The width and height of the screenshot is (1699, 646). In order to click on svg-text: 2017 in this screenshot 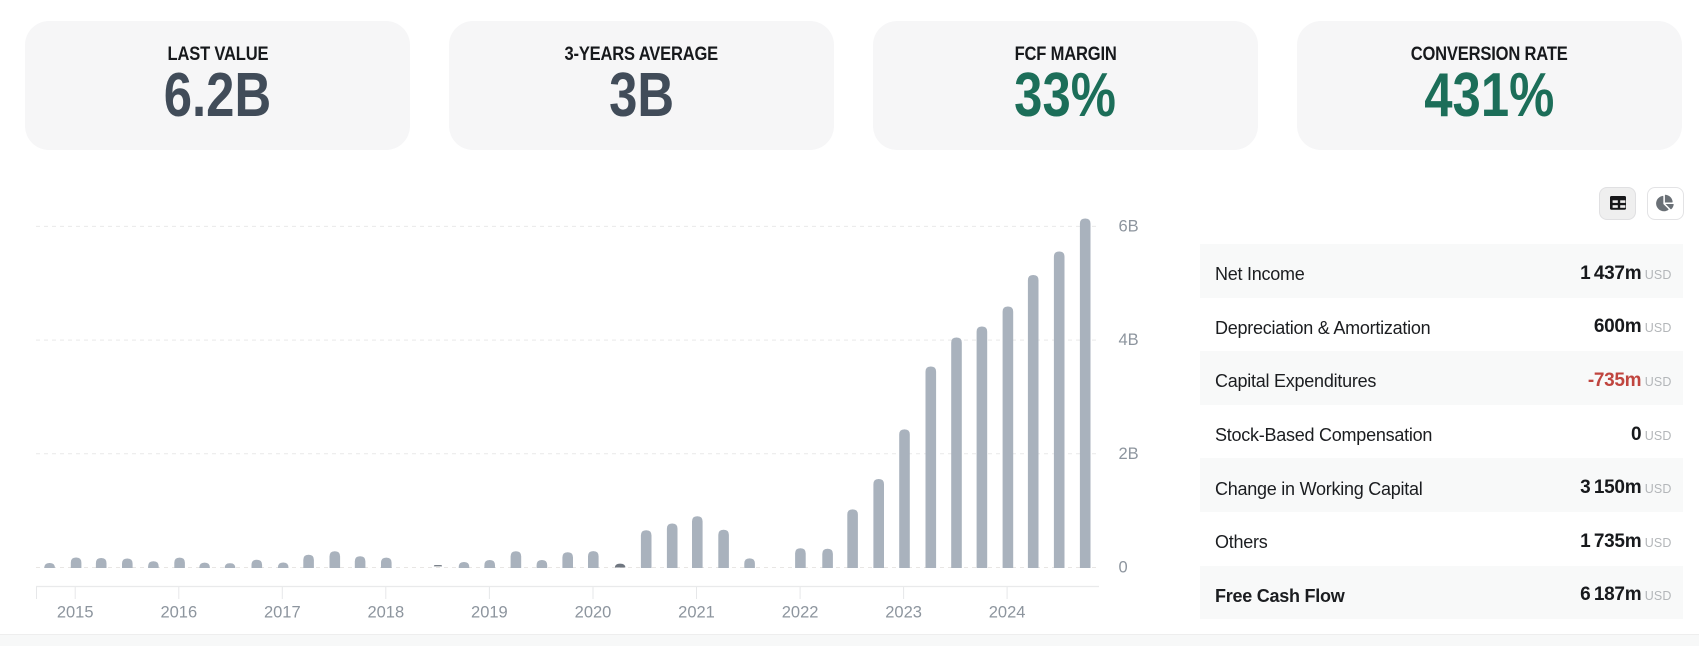, I will do `click(282, 613)`.